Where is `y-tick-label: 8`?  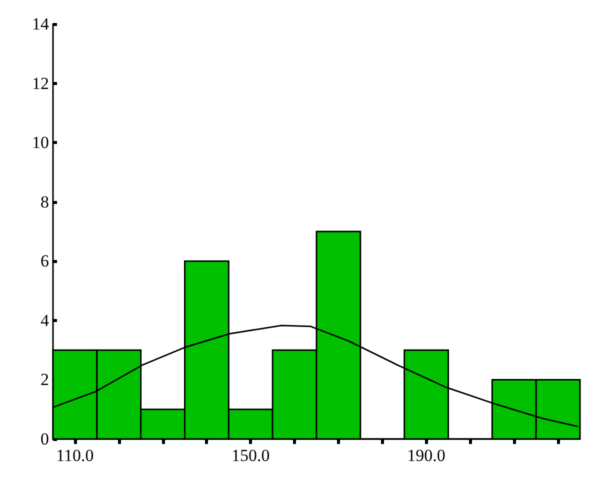
y-tick-label: 8 is located at coordinates (44, 202).